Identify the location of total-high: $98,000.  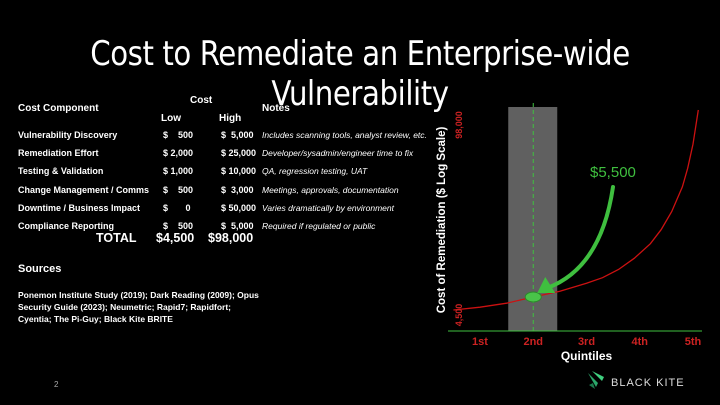
(231, 238).